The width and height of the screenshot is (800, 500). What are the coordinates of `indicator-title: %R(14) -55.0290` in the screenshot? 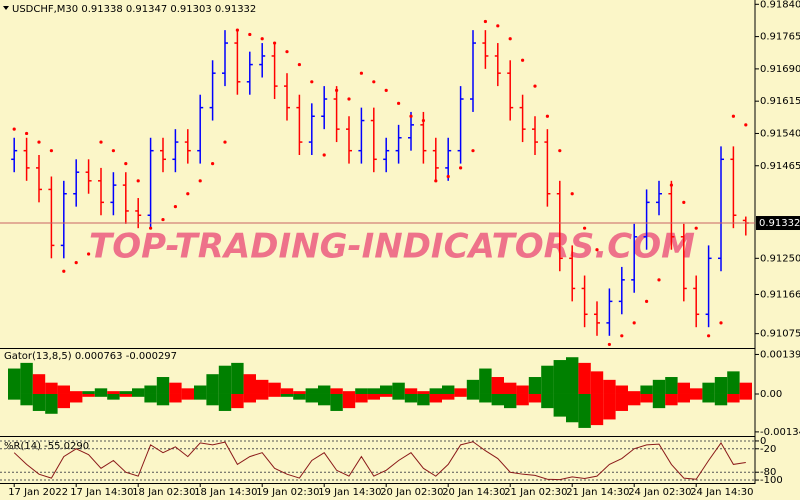 It's located at (46, 446).